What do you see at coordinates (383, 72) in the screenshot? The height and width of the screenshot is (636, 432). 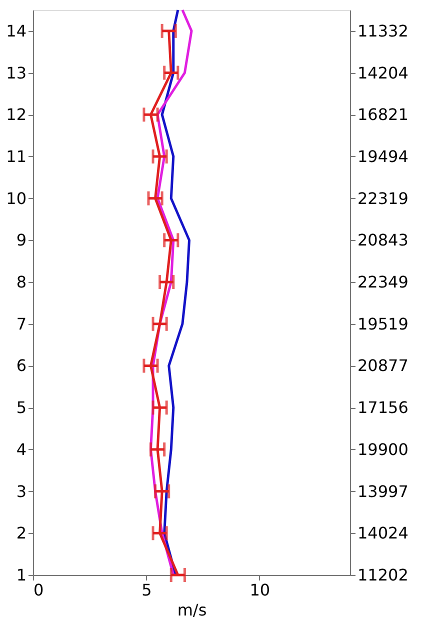 I see `category-label: 14204` at bounding box center [383, 72].